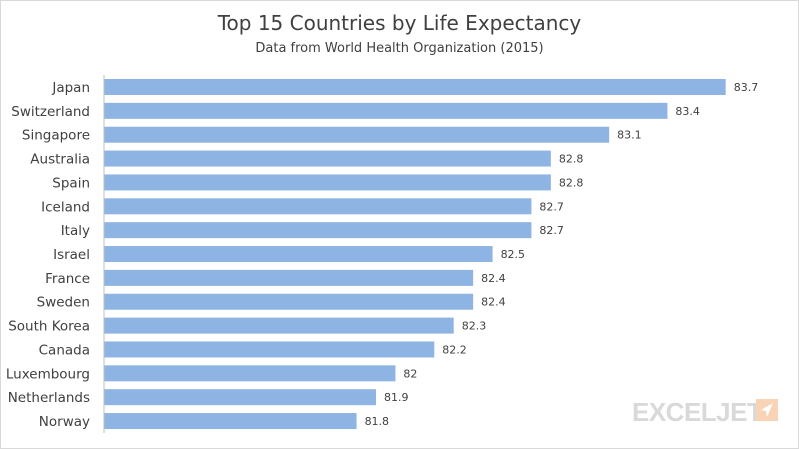 The height and width of the screenshot is (449, 799). I want to click on data-label: 82, so click(410, 373).